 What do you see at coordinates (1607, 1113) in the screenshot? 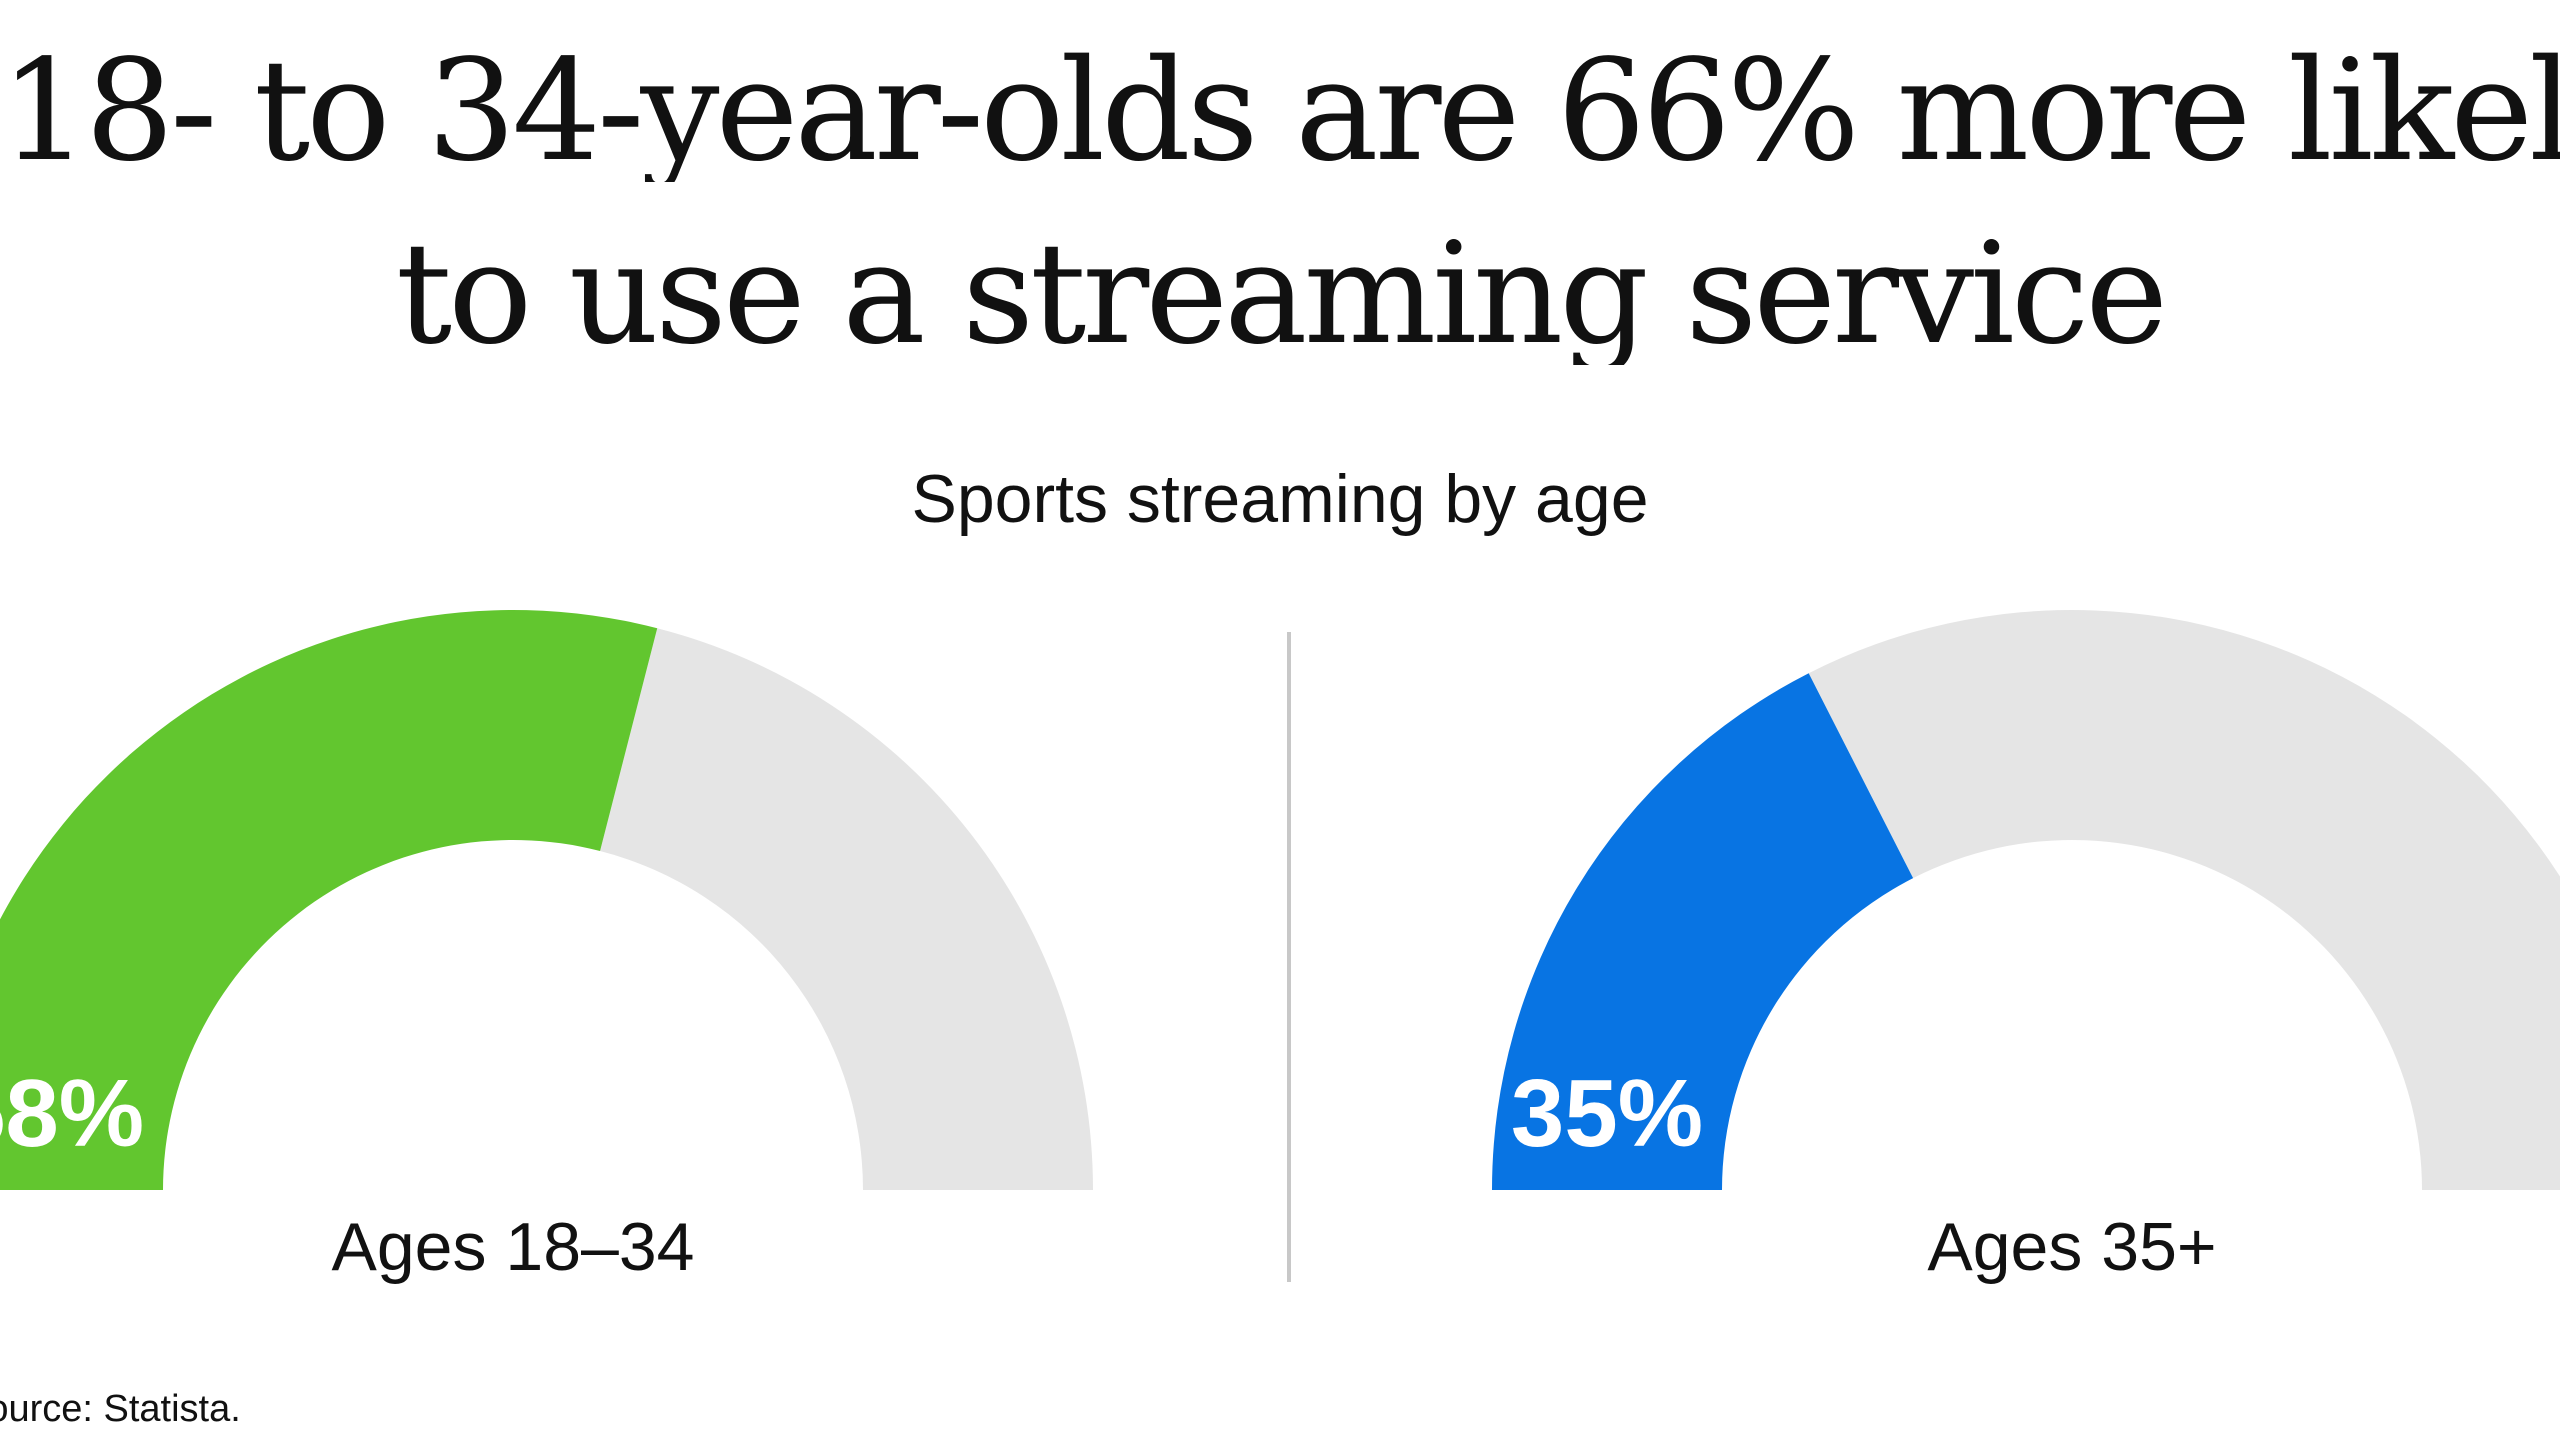
I see `gauge-value-label: 35%` at bounding box center [1607, 1113].